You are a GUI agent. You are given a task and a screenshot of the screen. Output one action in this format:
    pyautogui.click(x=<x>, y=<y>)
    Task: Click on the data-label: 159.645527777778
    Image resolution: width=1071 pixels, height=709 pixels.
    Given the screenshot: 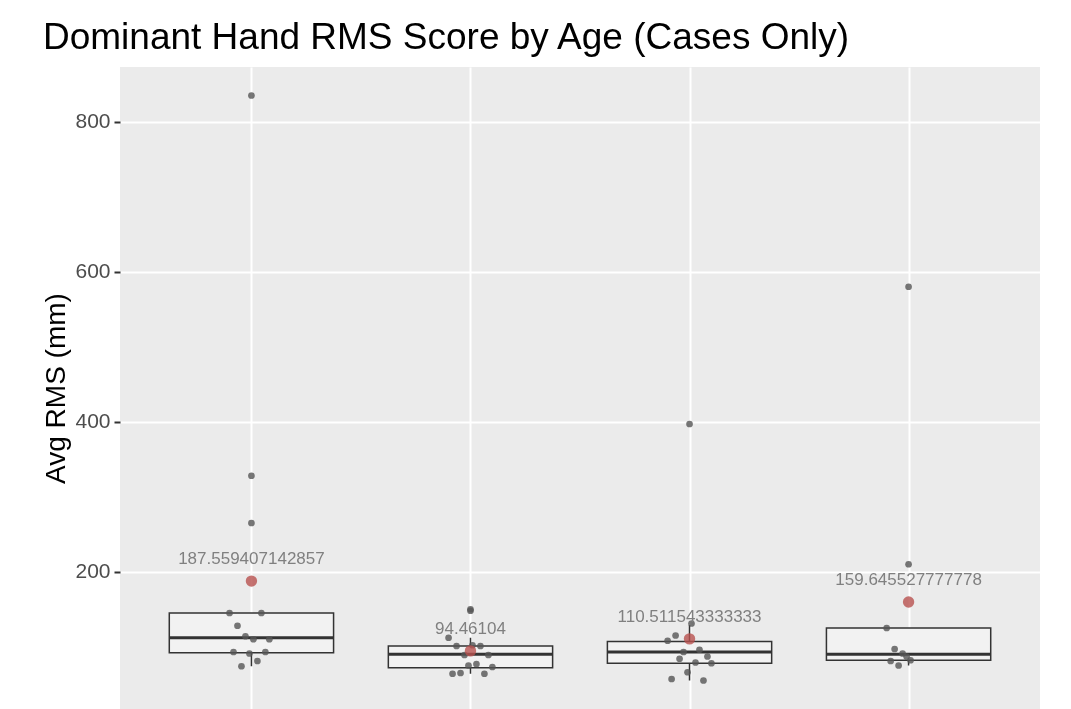 What is the action you would take?
    pyautogui.click(x=908, y=580)
    